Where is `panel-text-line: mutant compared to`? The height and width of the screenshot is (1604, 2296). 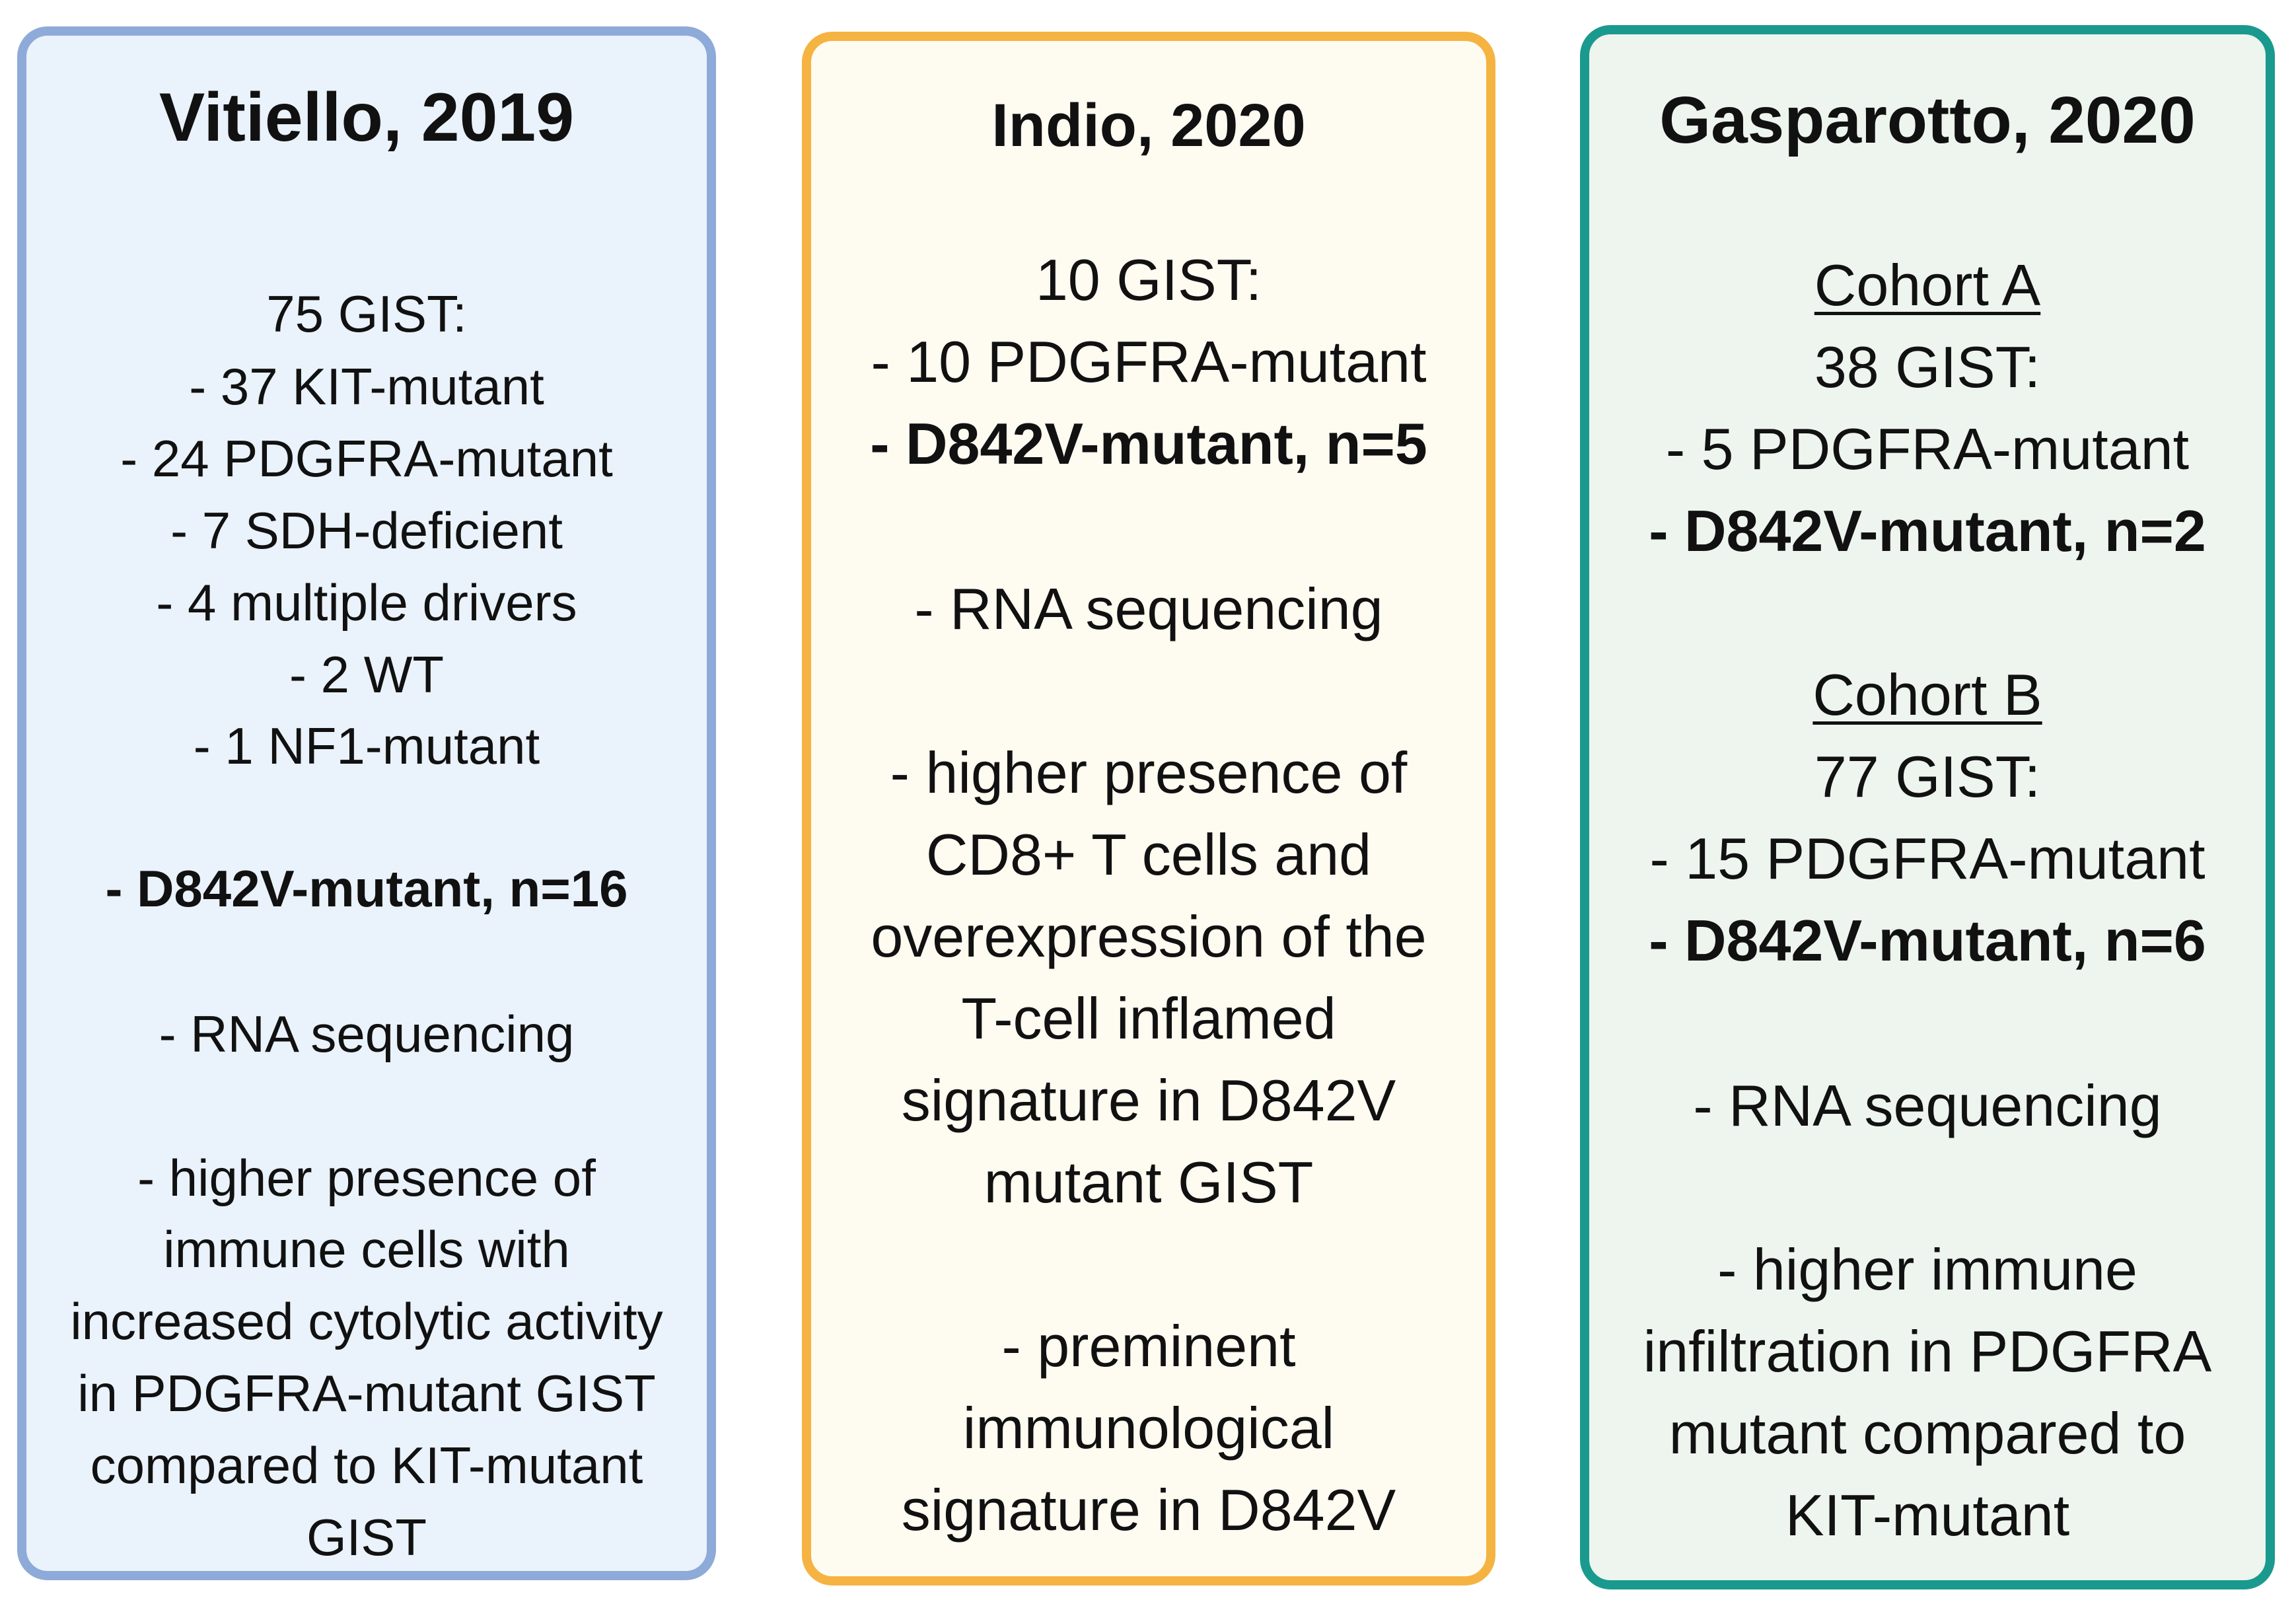 panel-text-line: mutant compared to is located at coordinates (1927, 1434).